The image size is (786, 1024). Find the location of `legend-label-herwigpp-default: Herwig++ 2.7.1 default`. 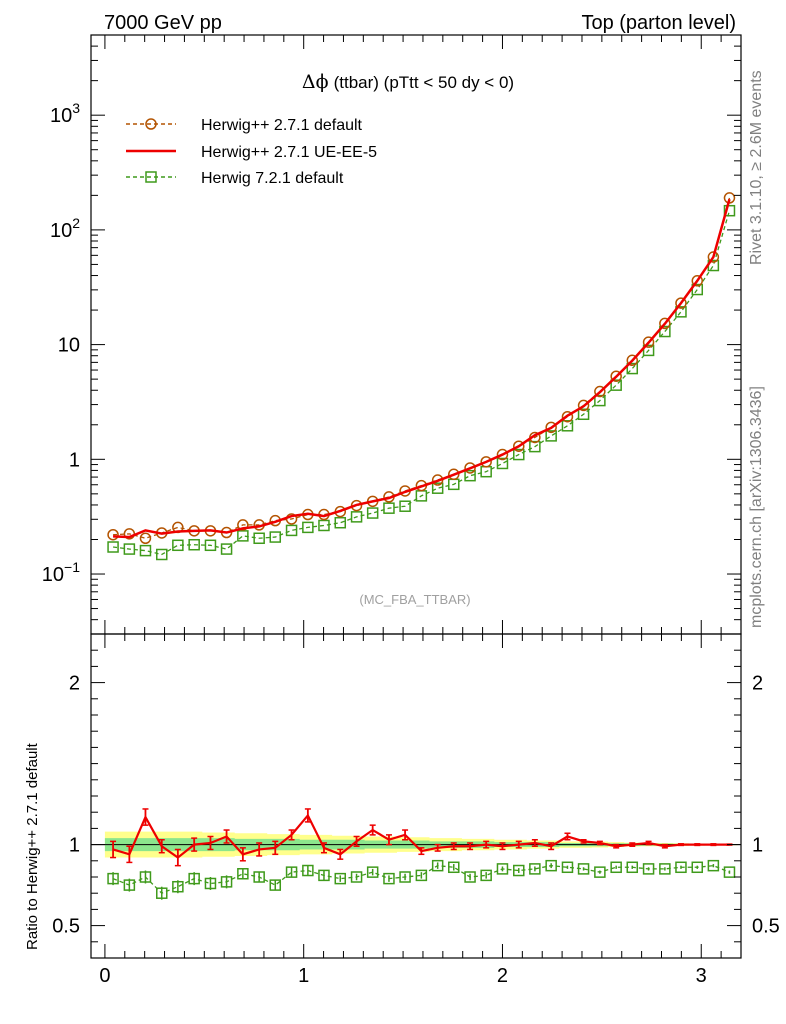

legend-label-herwigpp-default: Herwig++ 2.7.1 default is located at coordinates (282, 125).